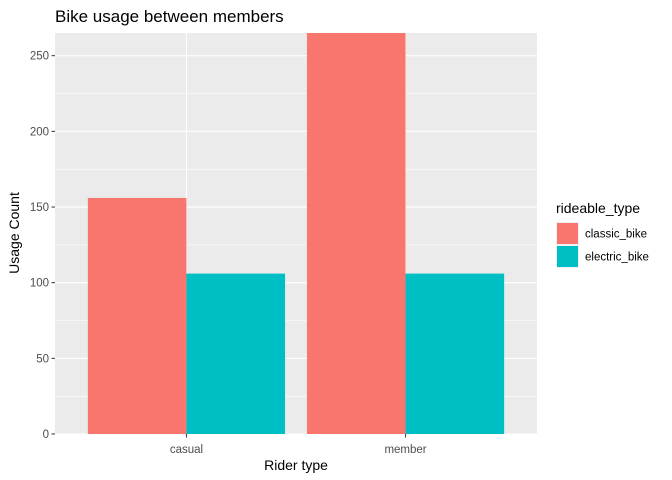 This screenshot has width=672, height=480. Describe the element at coordinates (186, 450) in the screenshot. I see `x-tick-label: casual` at that location.